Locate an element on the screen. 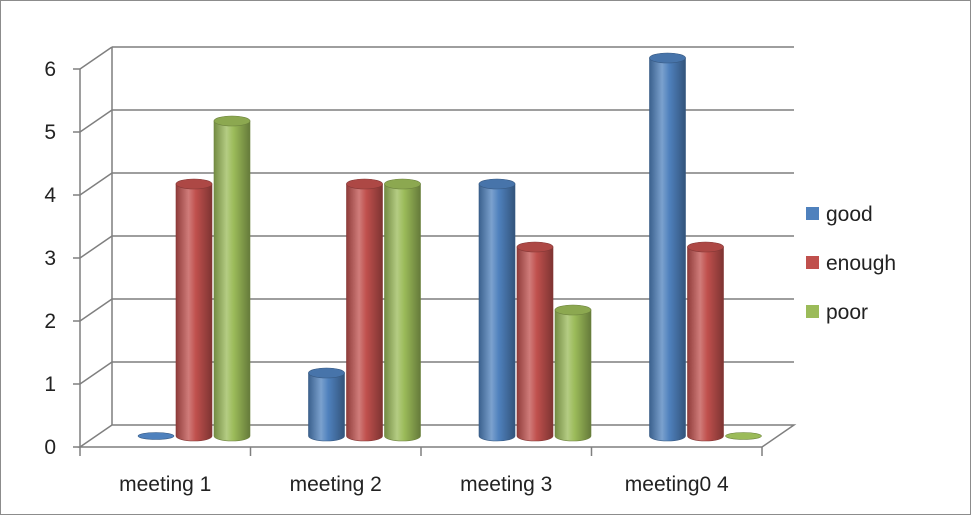 The image size is (971, 515). x-tick-label: meeting0 4 is located at coordinates (677, 484).